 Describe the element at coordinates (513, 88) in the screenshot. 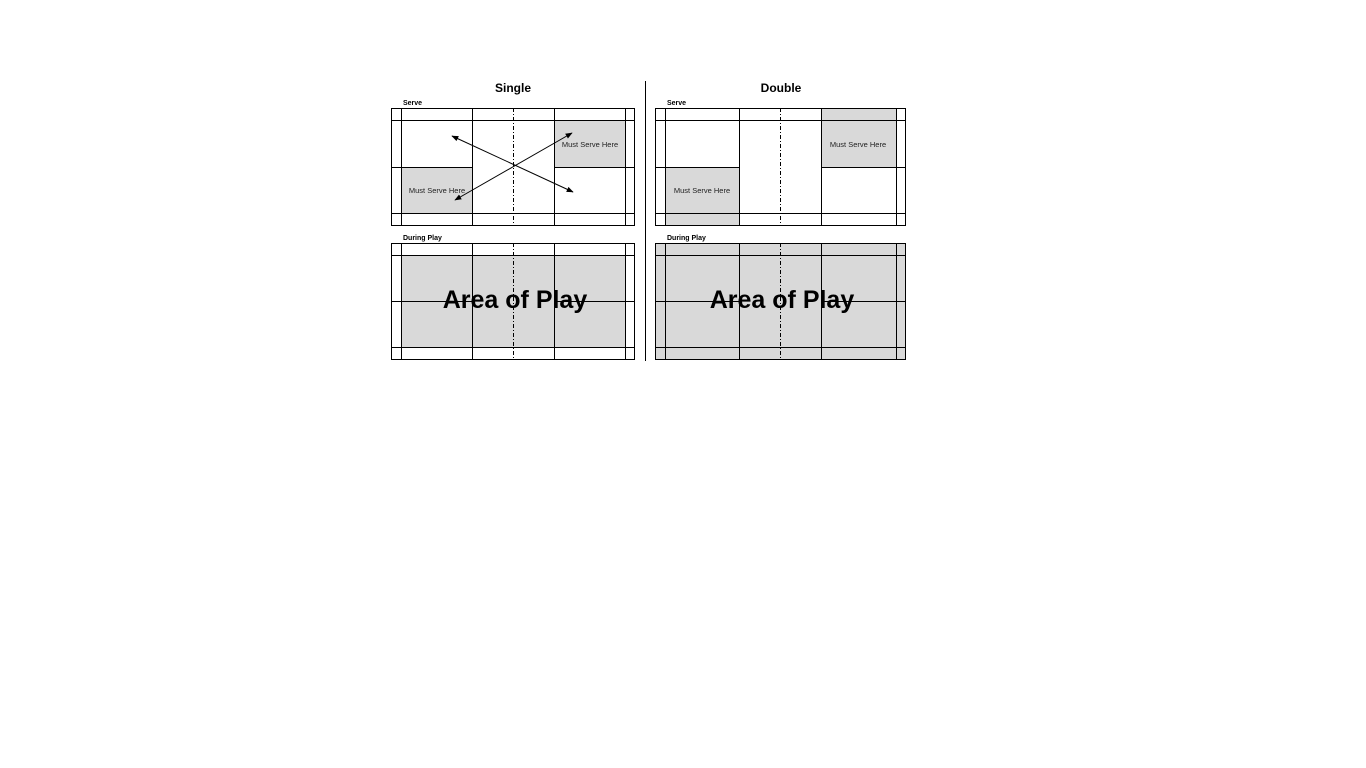

I see `single-heading: Single` at that location.